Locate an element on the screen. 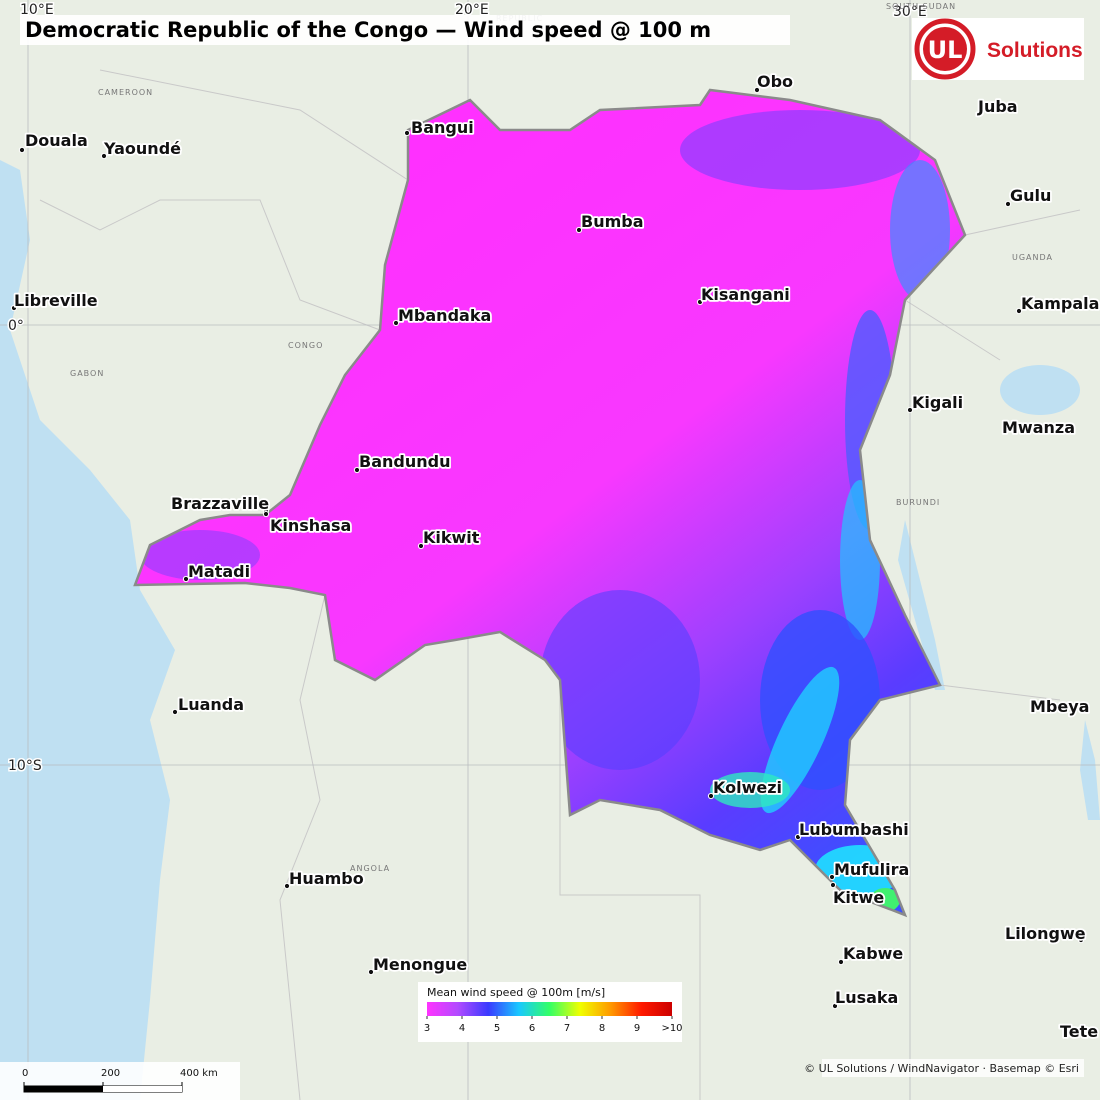  country-label: CAMEROON is located at coordinates (125, 92).